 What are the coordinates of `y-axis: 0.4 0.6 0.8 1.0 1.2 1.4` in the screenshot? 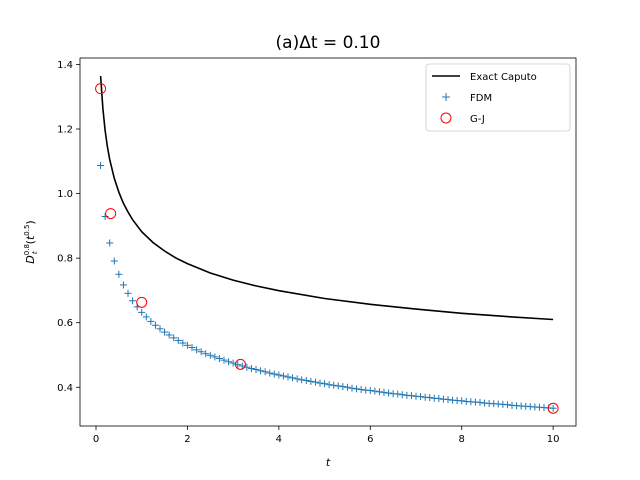 It's located at (68, 227).